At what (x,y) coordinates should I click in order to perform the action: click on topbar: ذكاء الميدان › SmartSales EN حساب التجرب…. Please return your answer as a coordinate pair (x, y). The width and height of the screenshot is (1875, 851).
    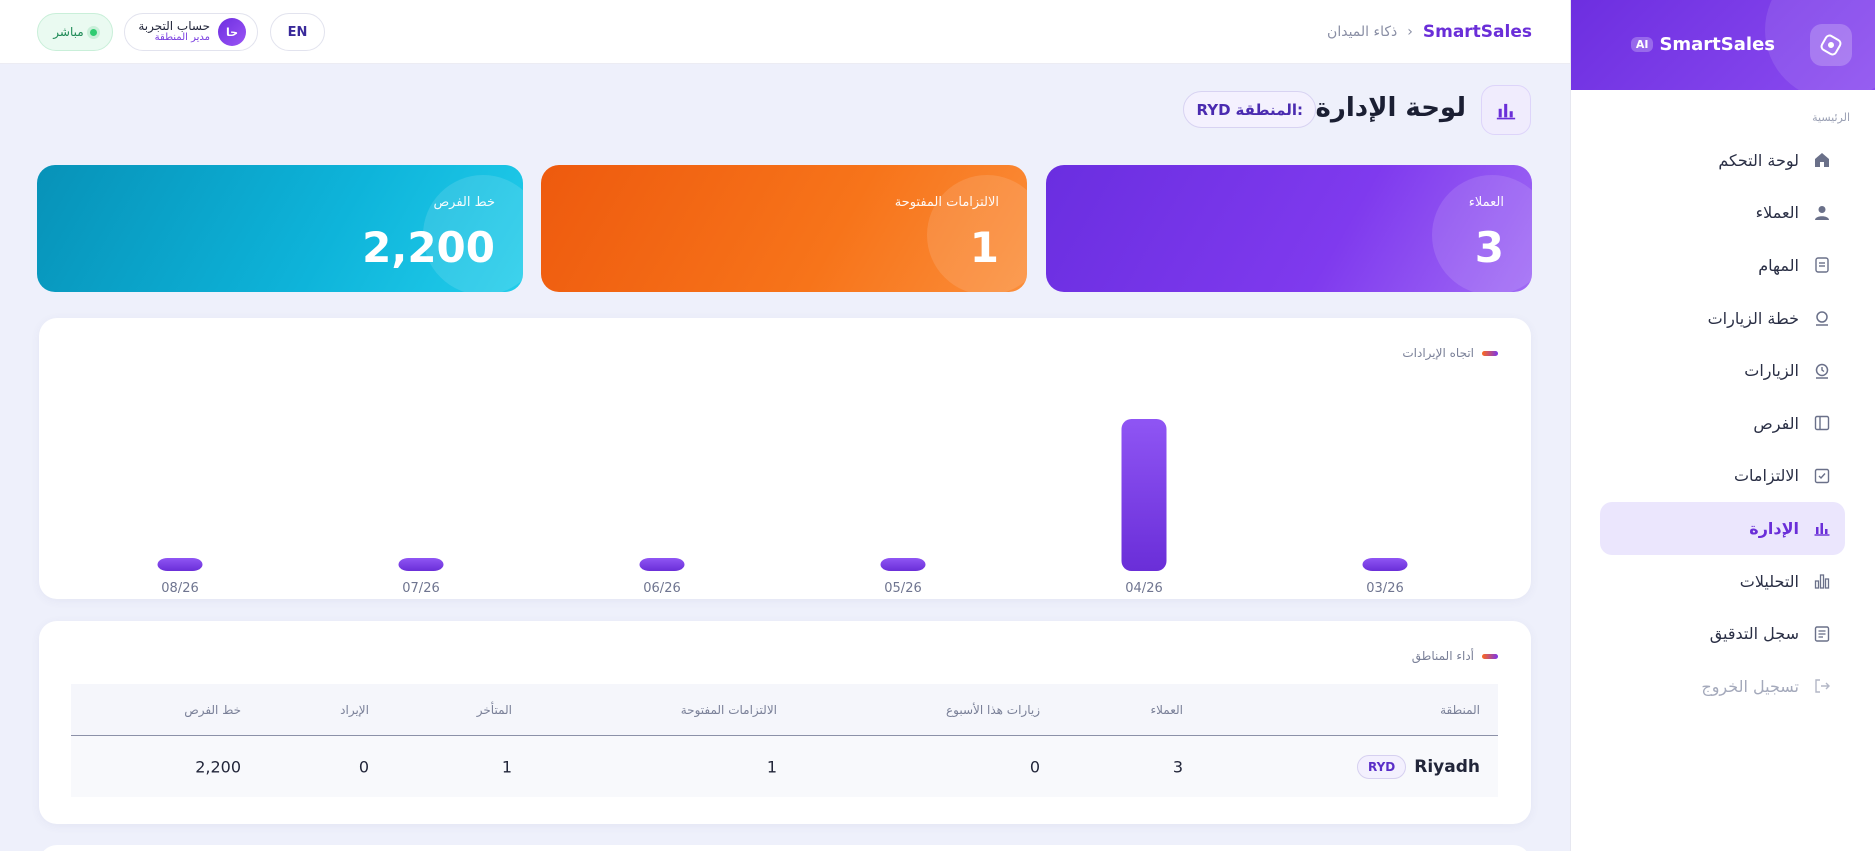
    Looking at the image, I should click on (785, 32).